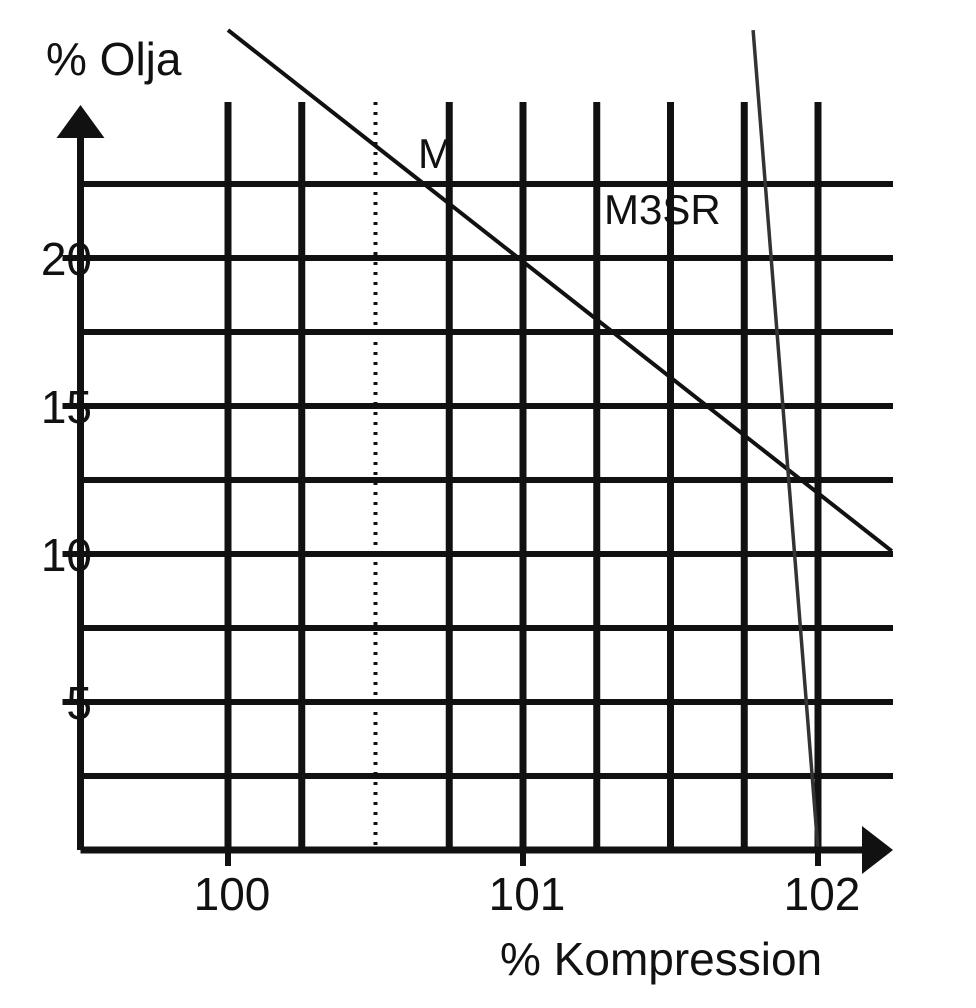  What do you see at coordinates (66, 555) in the screenshot?
I see `y-tick-label: 10` at bounding box center [66, 555].